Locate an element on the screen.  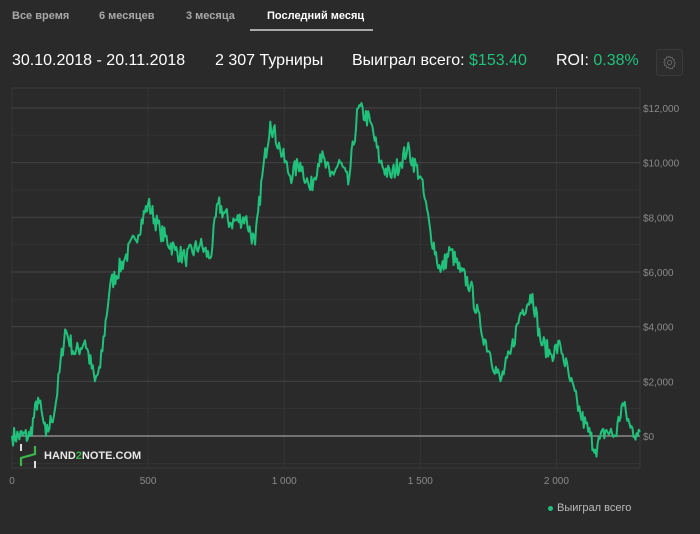
won-total: Выиграл всего: $153.40 is located at coordinates (439, 61).